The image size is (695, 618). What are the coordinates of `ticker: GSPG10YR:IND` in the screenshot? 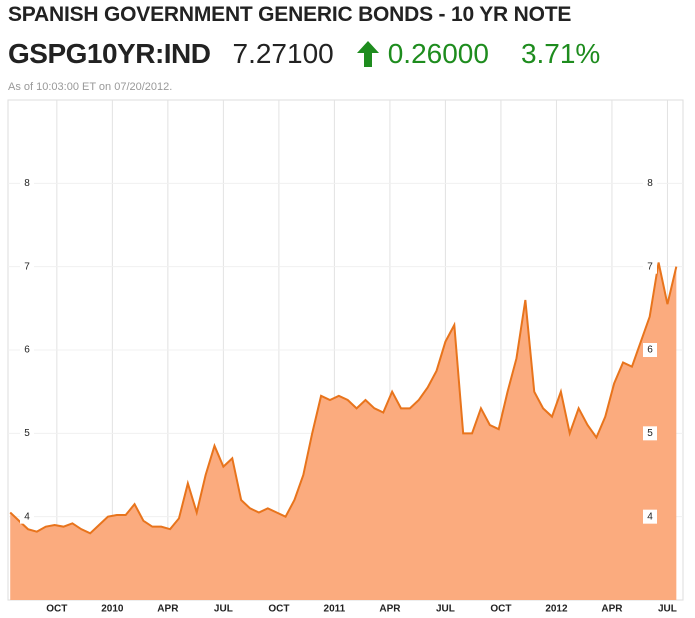 It's located at (109, 53).